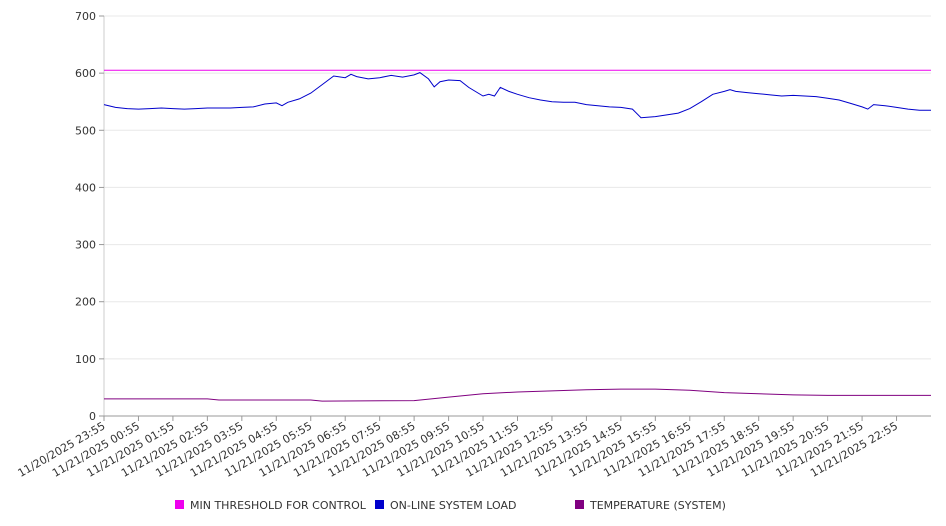  Describe the element at coordinates (85, 187) in the screenshot. I see `y-tick-label: 400` at that location.